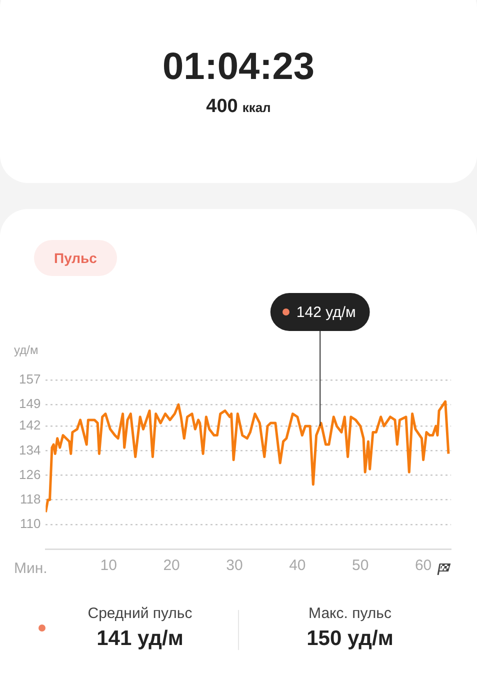 The width and height of the screenshot is (477, 680). Describe the element at coordinates (75, 258) in the screenshot. I see `chart-title: Пульс` at that location.